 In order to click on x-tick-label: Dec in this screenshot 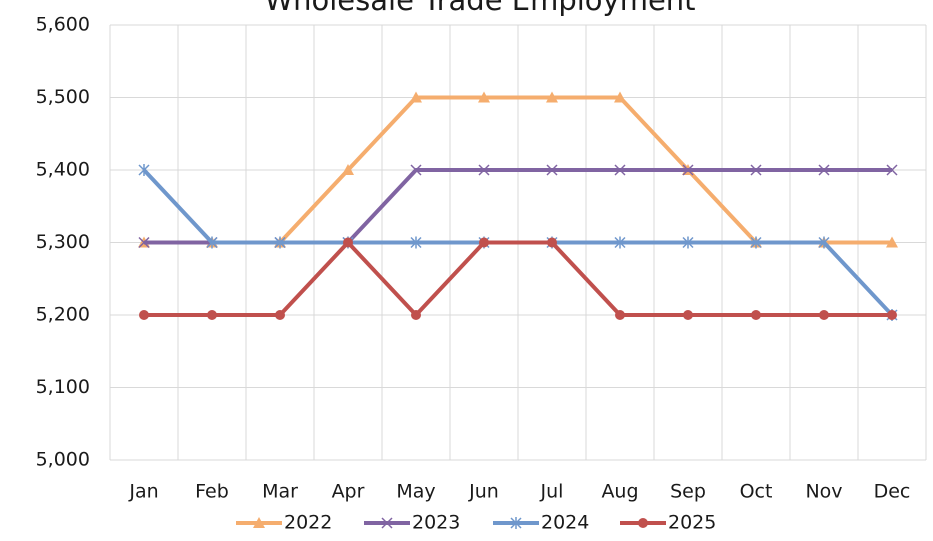, I will do `click(892, 492)`.